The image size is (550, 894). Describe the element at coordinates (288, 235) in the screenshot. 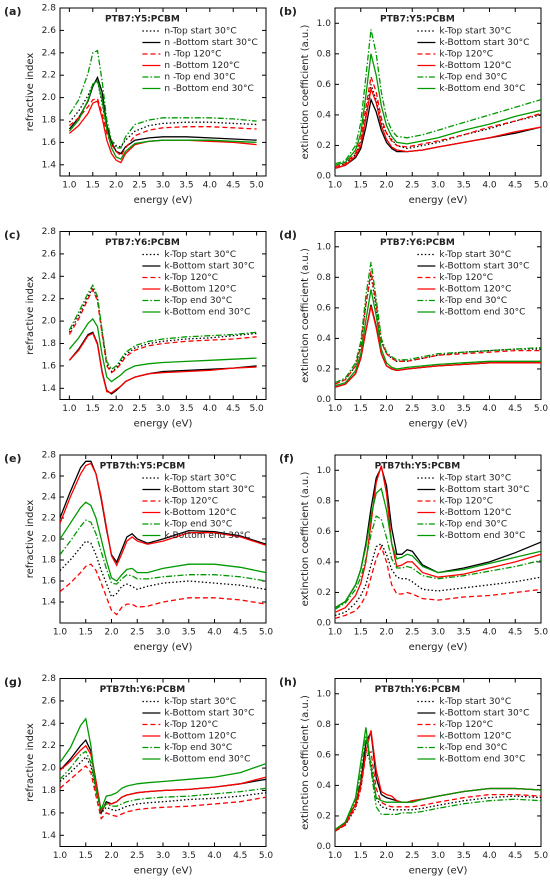

I see `panel-label: (d)` at that location.